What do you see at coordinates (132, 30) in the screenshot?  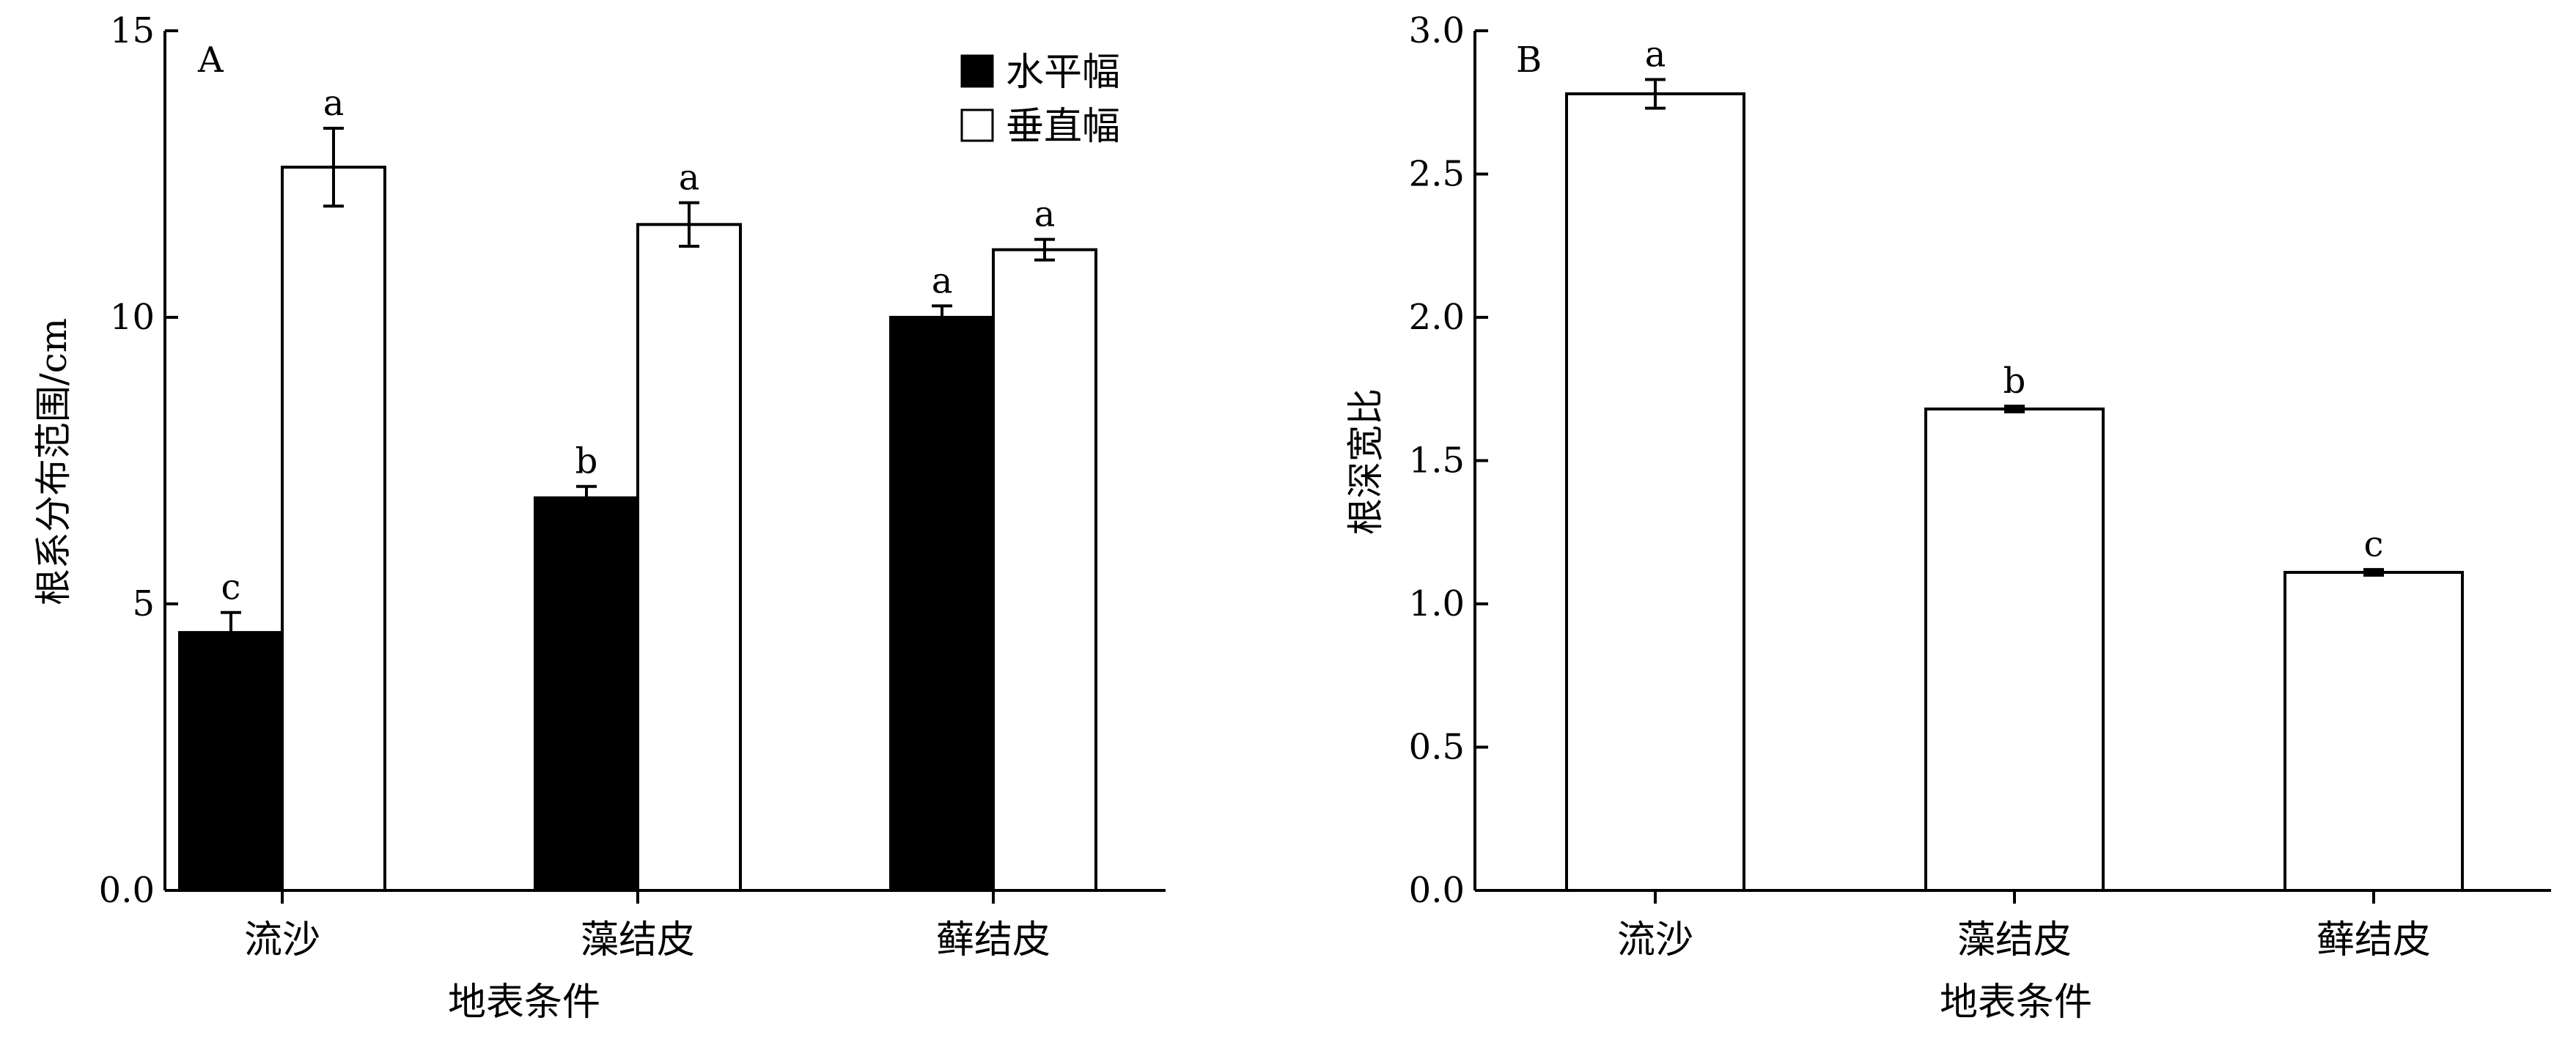 I see `y-tick-label-a: 15` at bounding box center [132, 30].